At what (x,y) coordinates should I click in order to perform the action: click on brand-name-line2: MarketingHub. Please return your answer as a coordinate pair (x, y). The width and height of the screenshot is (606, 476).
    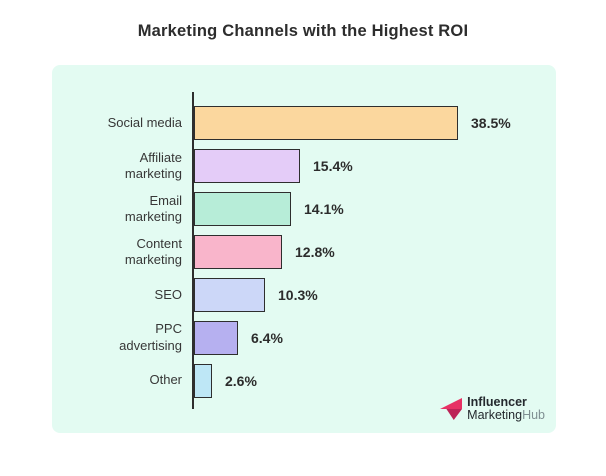
    Looking at the image, I should click on (506, 415).